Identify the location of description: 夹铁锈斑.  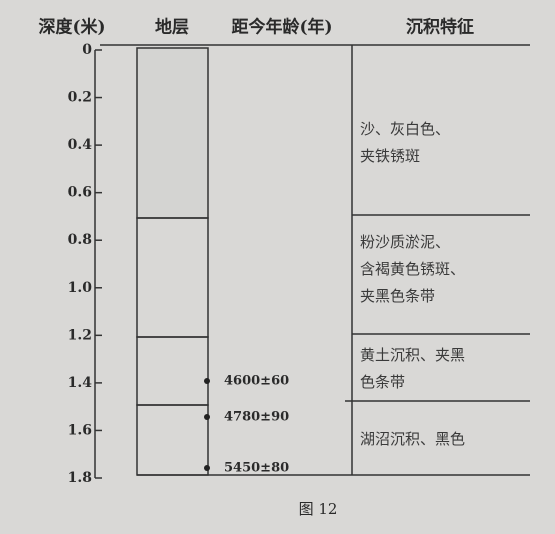
(390, 156).